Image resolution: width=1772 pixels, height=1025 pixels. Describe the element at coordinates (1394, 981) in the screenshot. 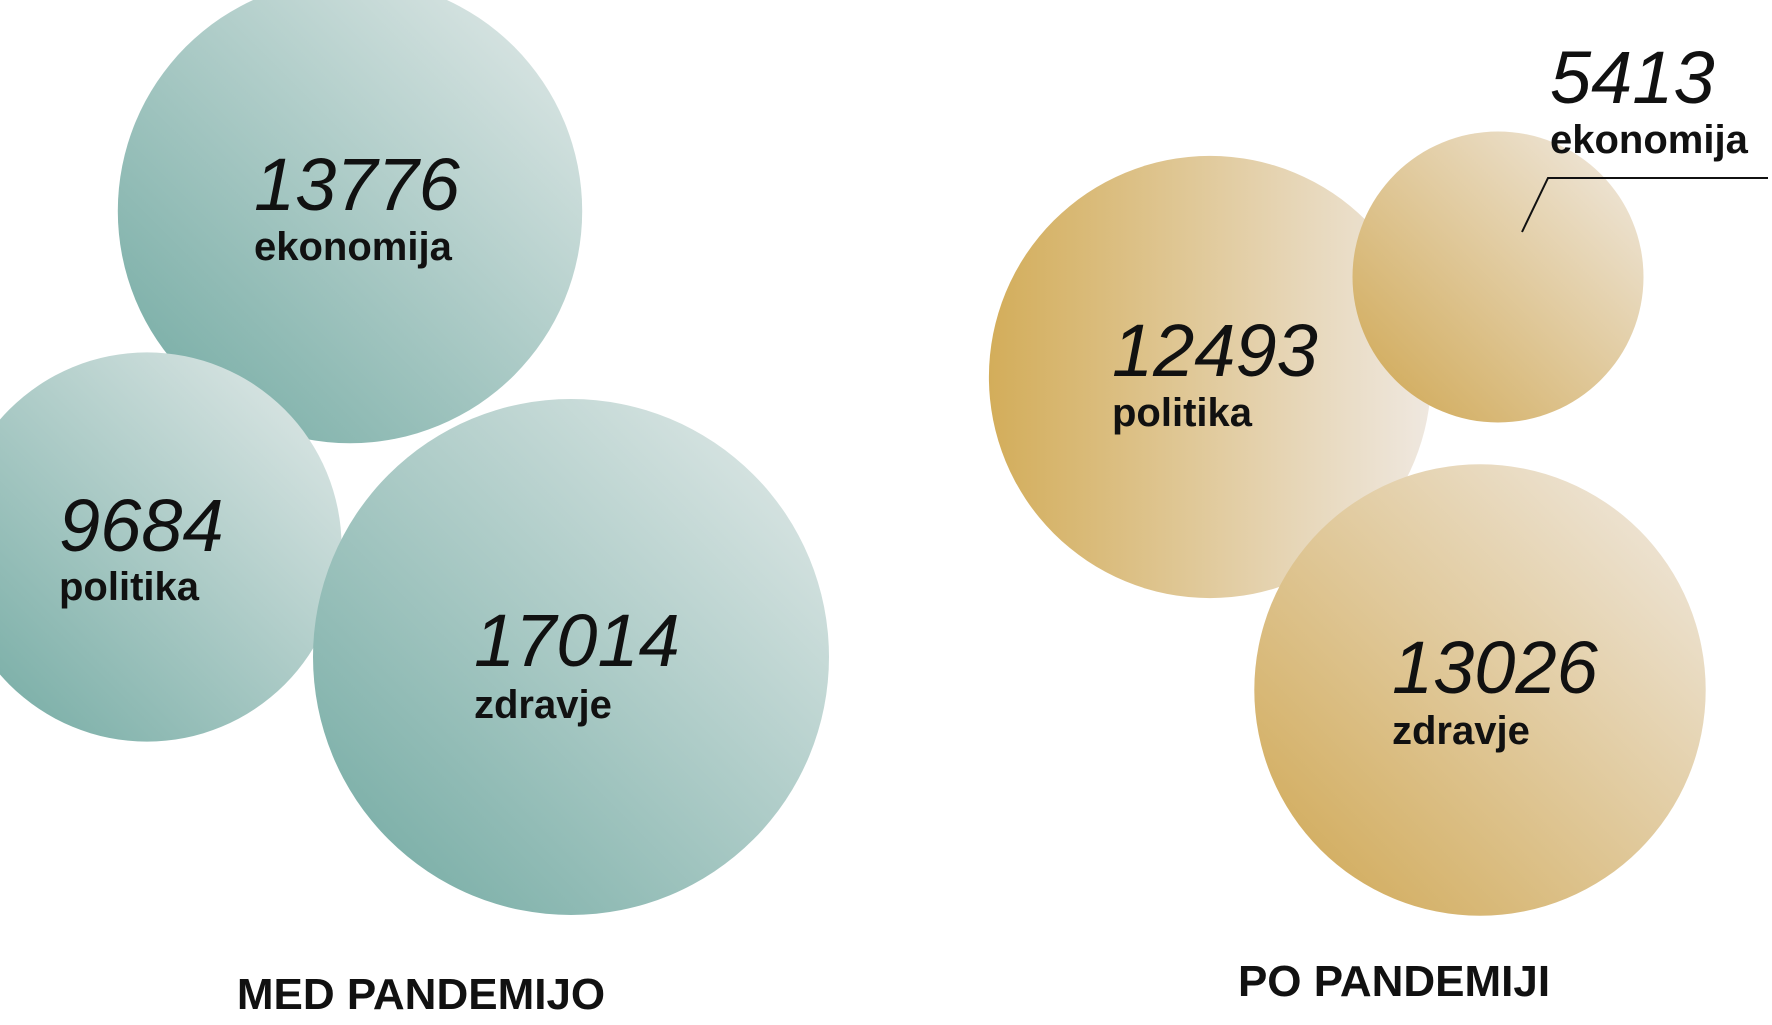

I see `group-title-po-pandemiji: PO PANDEMIJI` at that location.